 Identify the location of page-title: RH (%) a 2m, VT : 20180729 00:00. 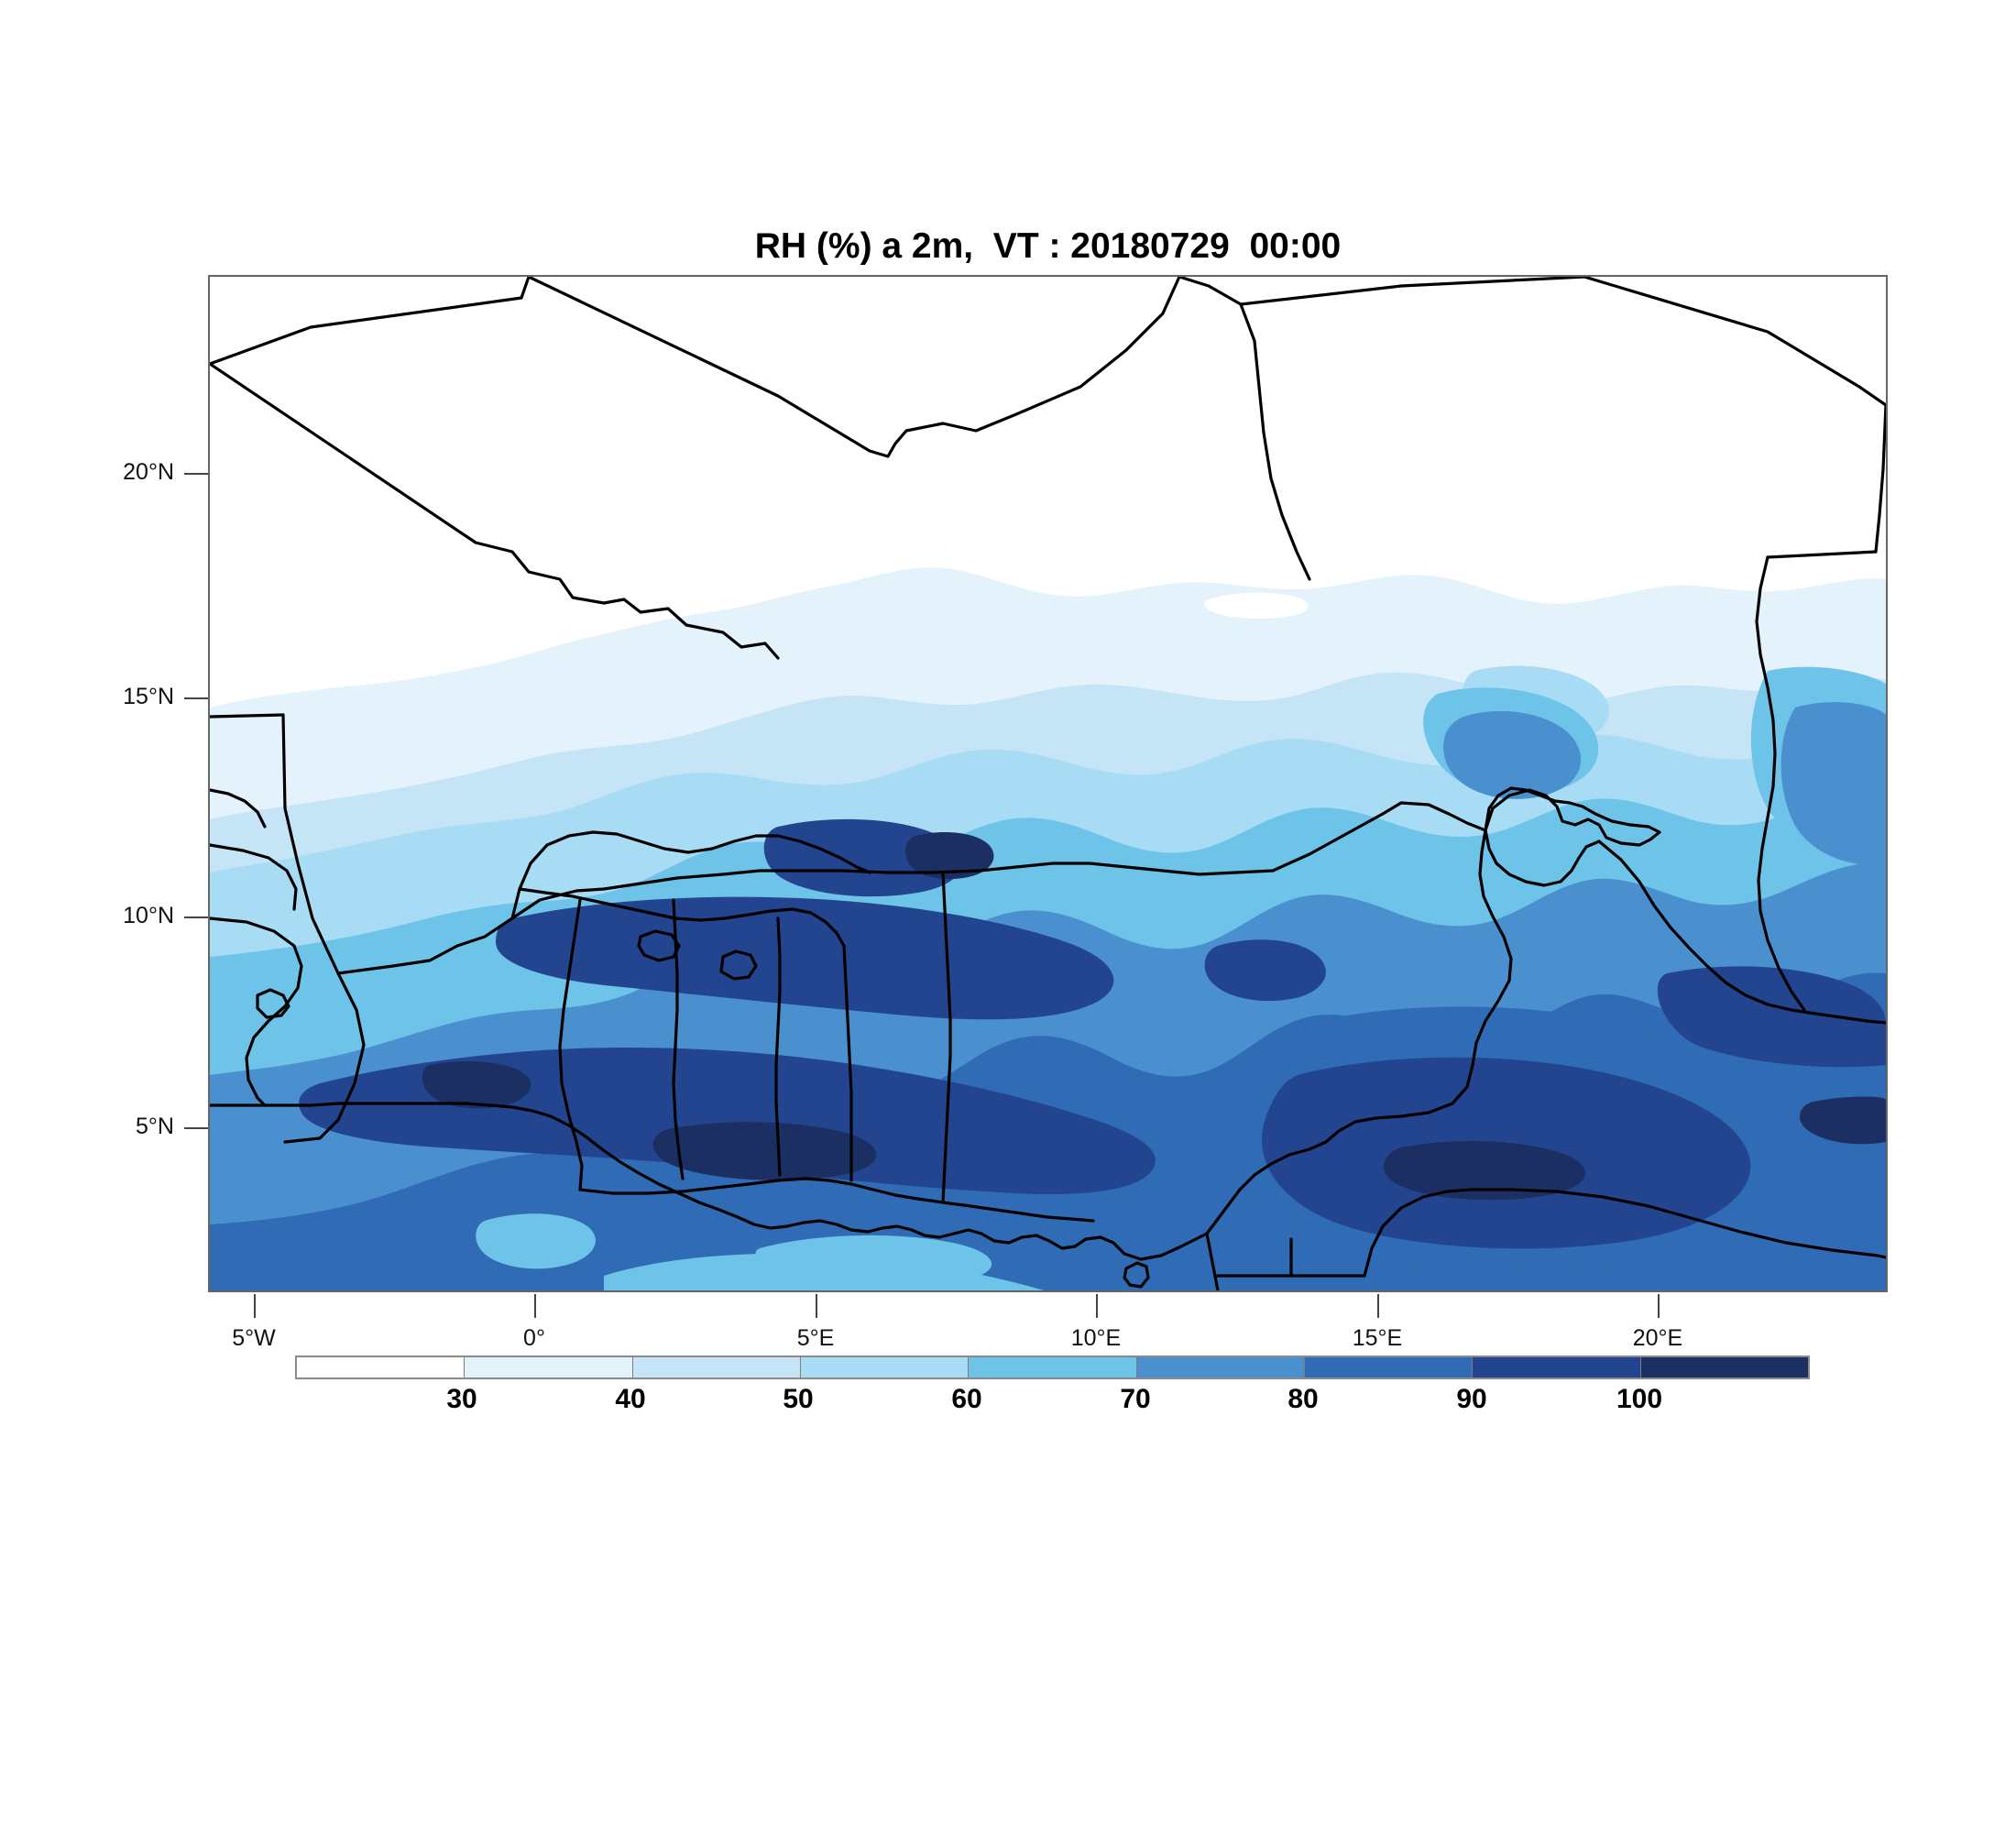
(1048, 246).